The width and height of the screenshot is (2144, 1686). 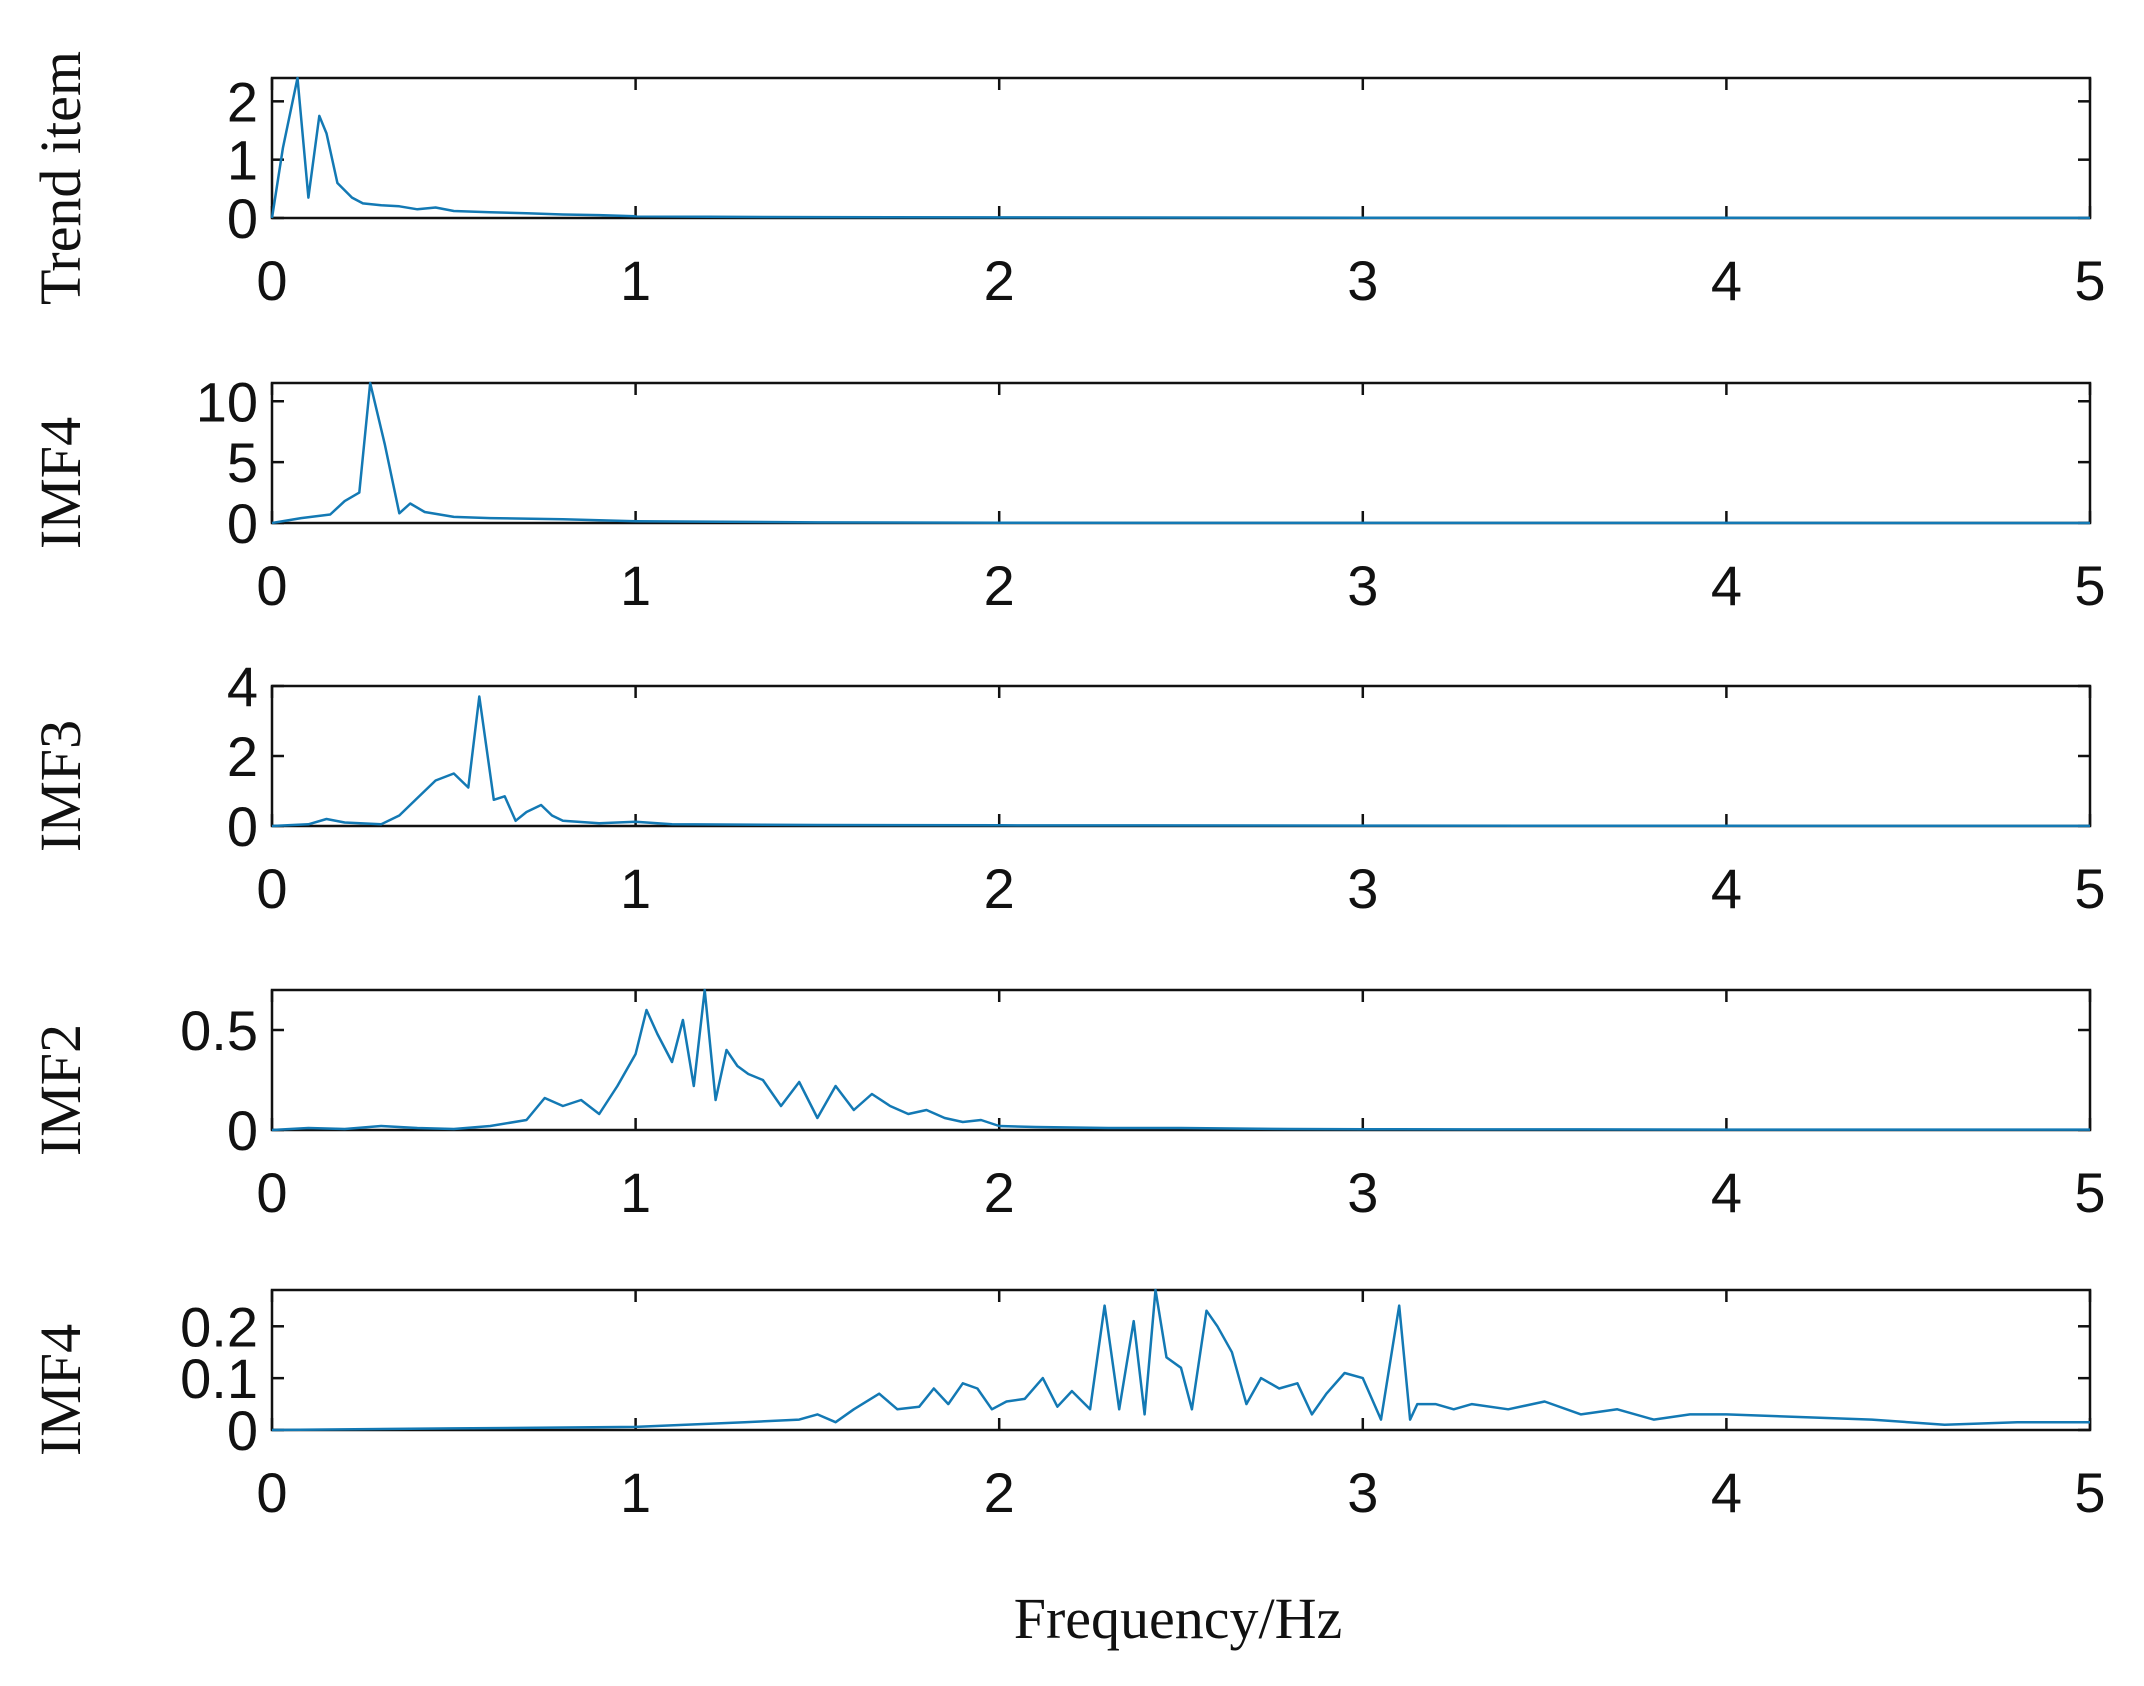 What do you see at coordinates (60, 178) in the screenshot?
I see `y-axis-title: Trend item` at bounding box center [60, 178].